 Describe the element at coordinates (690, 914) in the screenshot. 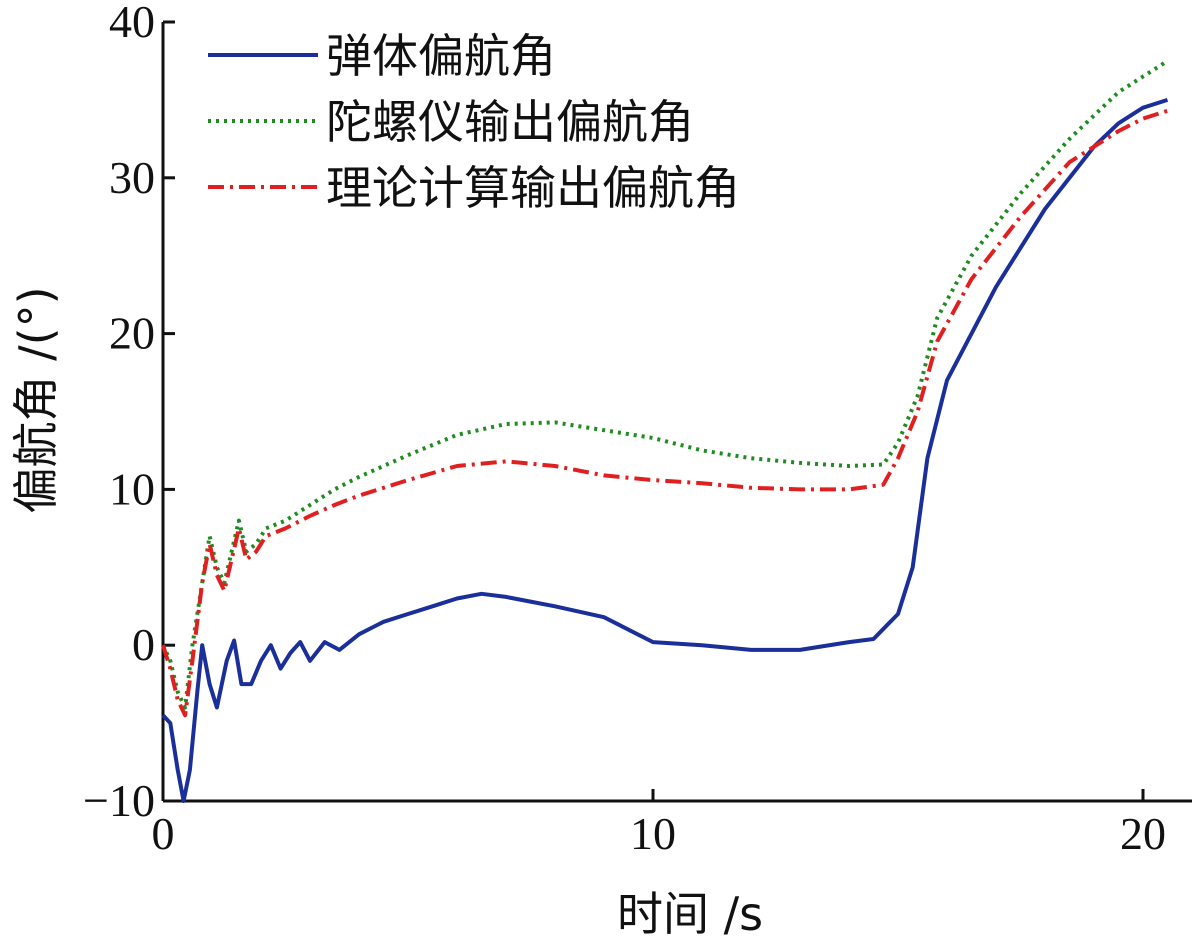

I see `x-axis-title: 时间 /s` at that location.